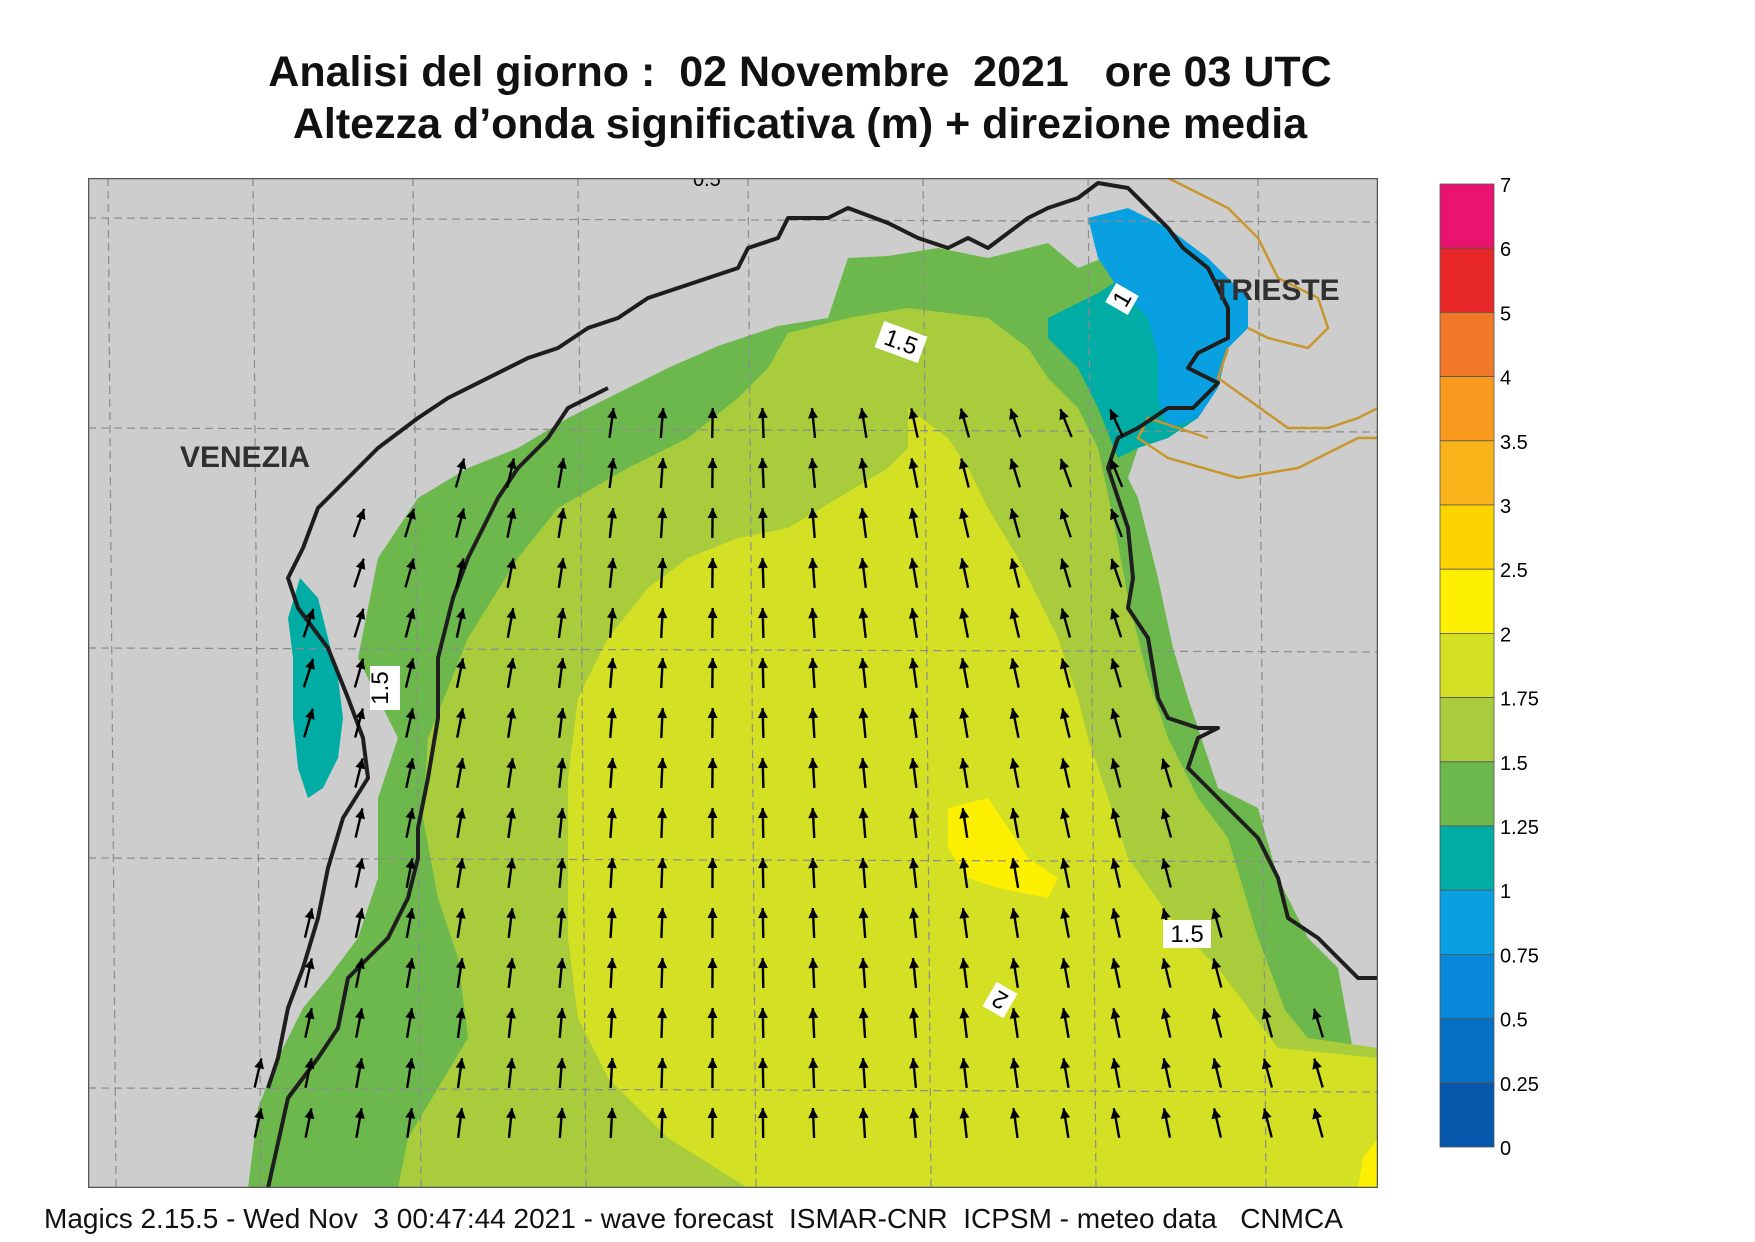 The height and width of the screenshot is (1242, 1755). I want to click on sea-band-2-5-edge, so click(1368, 1163).